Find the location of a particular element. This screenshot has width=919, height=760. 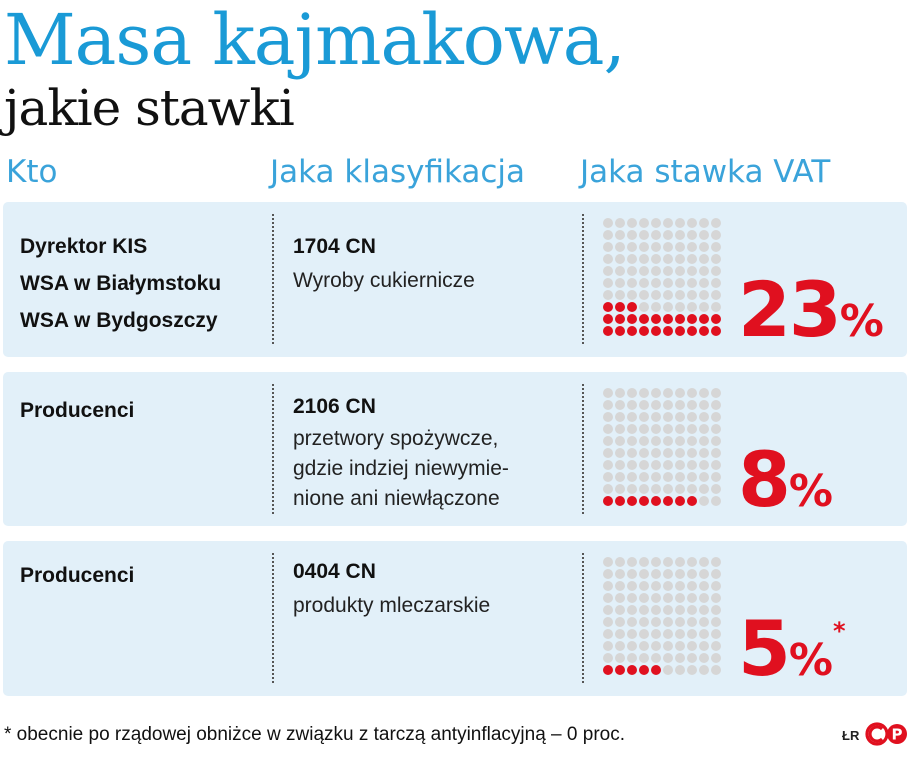

row-description-line: Wyroby cukiernicze is located at coordinates (384, 280).